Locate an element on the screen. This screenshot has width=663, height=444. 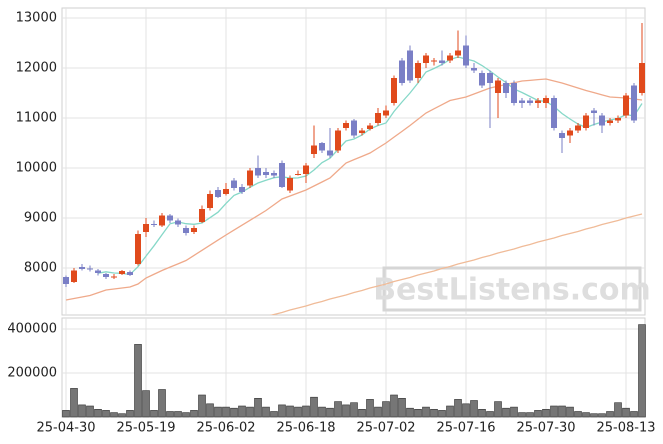
y-tick-label: 9000 is located at coordinates (40, 218).